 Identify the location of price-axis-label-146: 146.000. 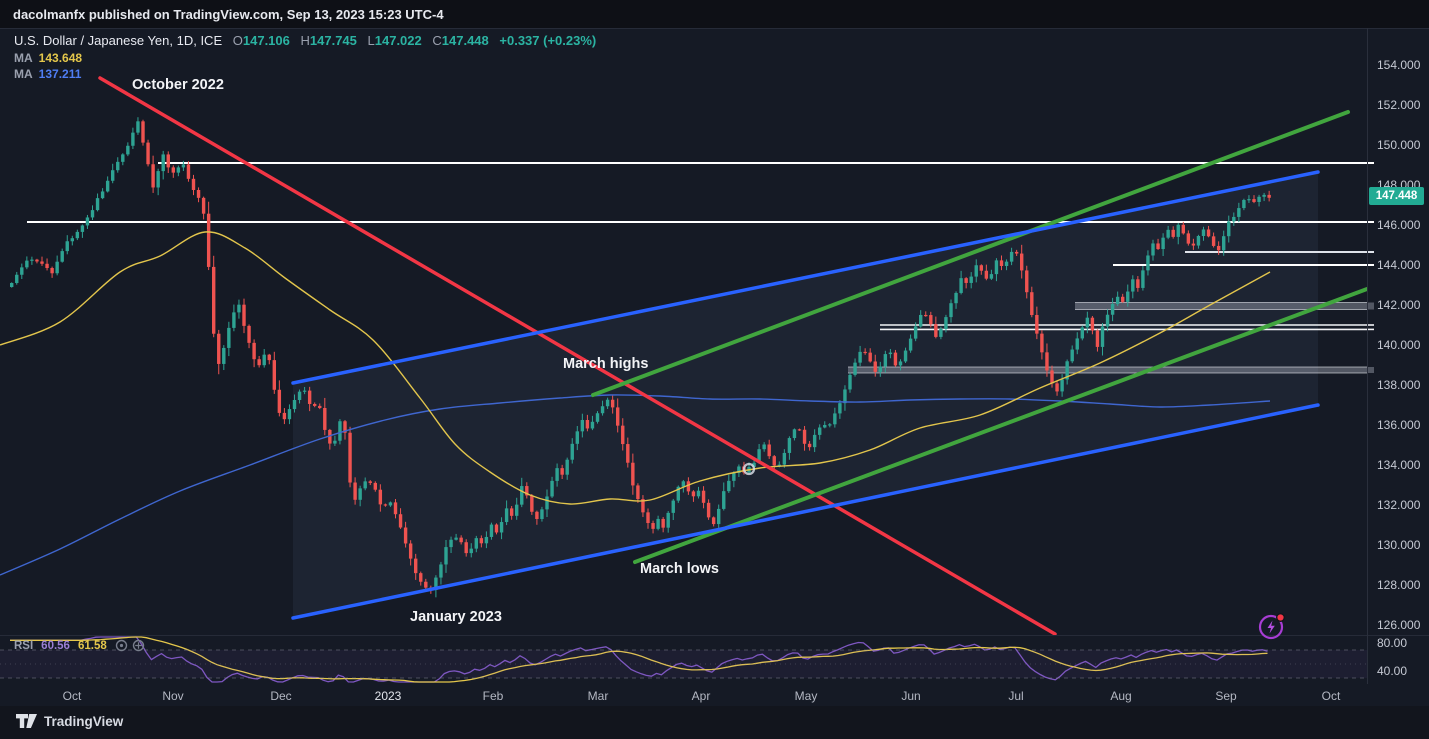
(1399, 225).